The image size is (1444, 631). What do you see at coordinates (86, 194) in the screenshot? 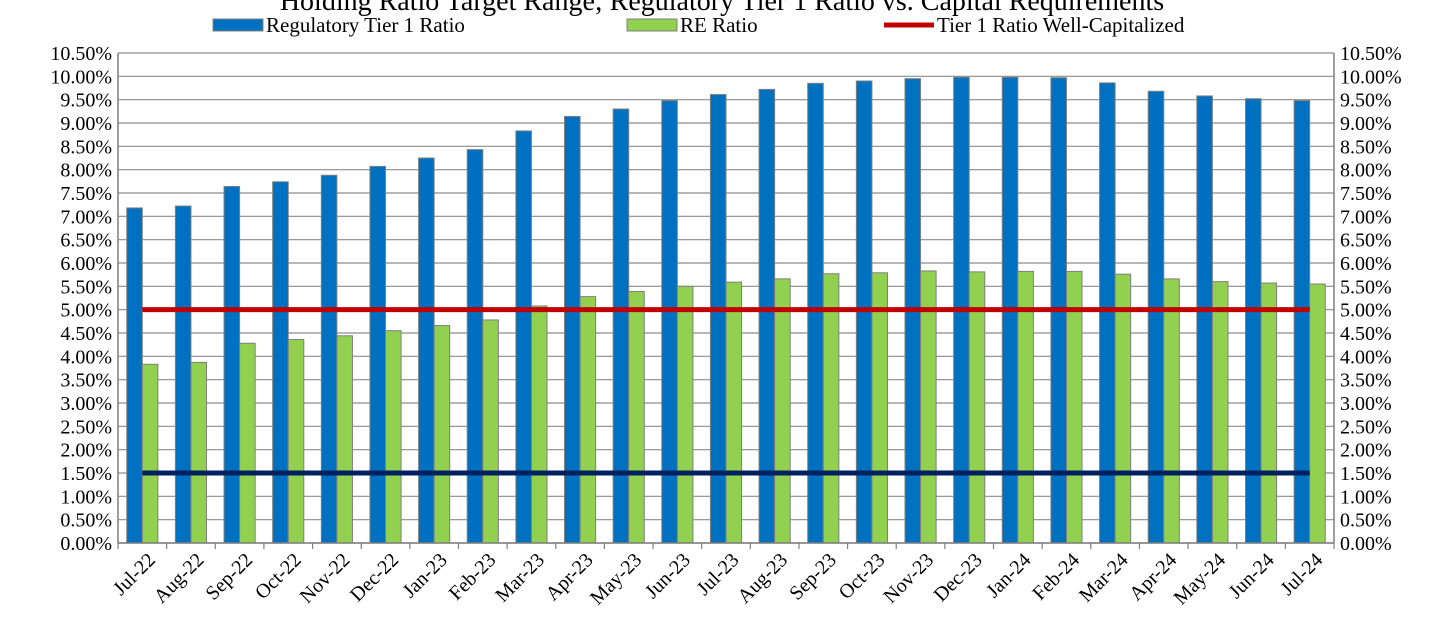
I see `y-tick-label-left: 7.50%` at bounding box center [86, 194].